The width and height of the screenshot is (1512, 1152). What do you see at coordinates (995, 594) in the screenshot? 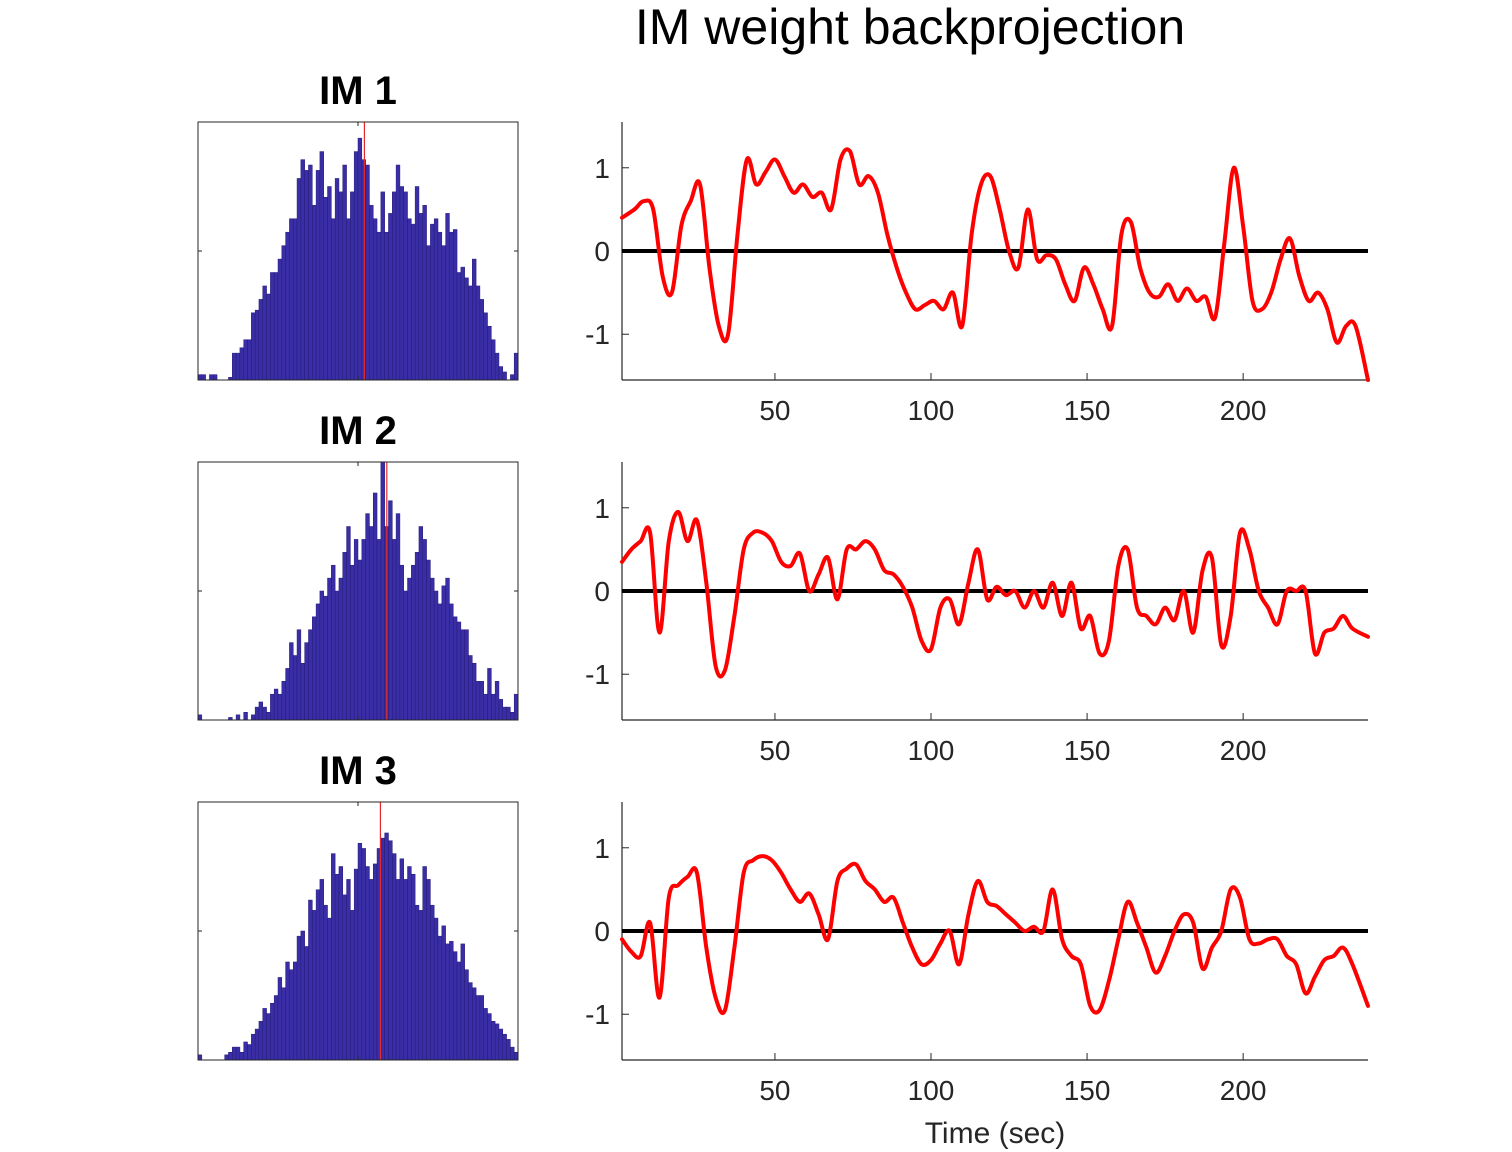
I see `weight-trace-line` at bounding box center [995, 594].